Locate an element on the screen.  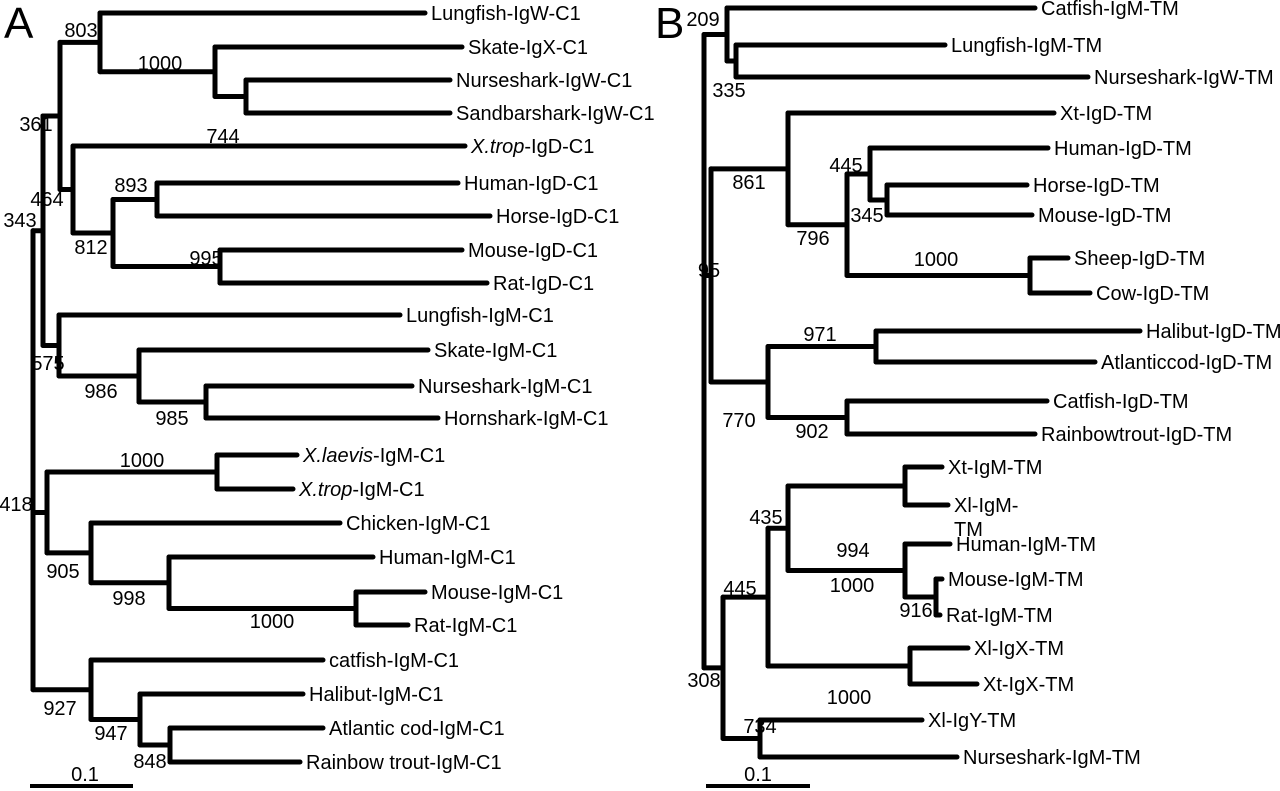
bootstrap-value: 361 is located at coordinates (35, 125).